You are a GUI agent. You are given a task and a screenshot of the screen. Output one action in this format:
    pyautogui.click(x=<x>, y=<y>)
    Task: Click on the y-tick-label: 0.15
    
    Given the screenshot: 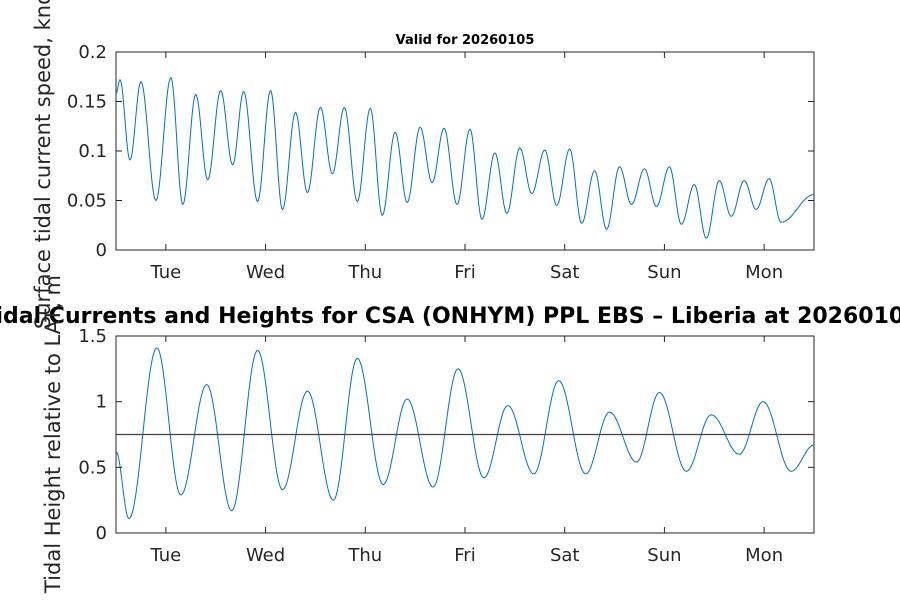 What is the action you would take?
    pyautogui.click(x=87, y=102)
    